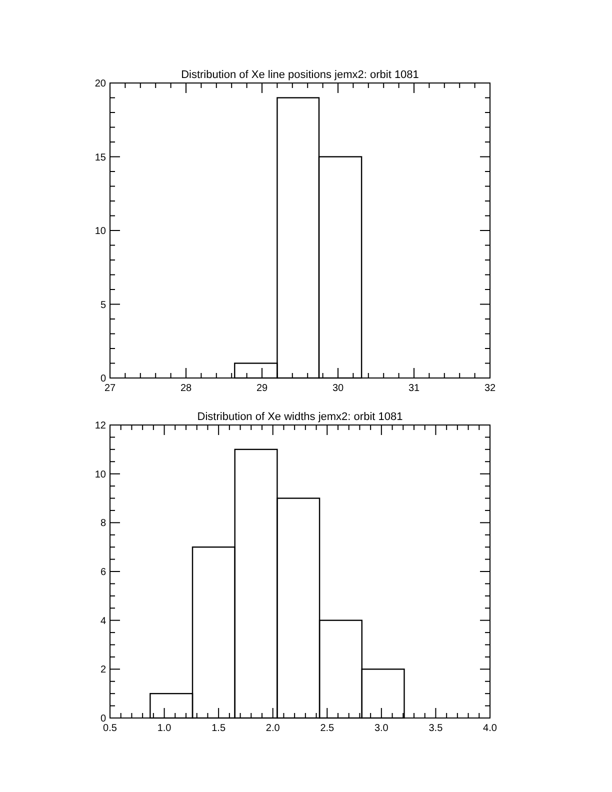  What do you see at coordinates (103, 670) in the screenshot?
I see `y-tick-label: 2` at bounding box center [103, 670].